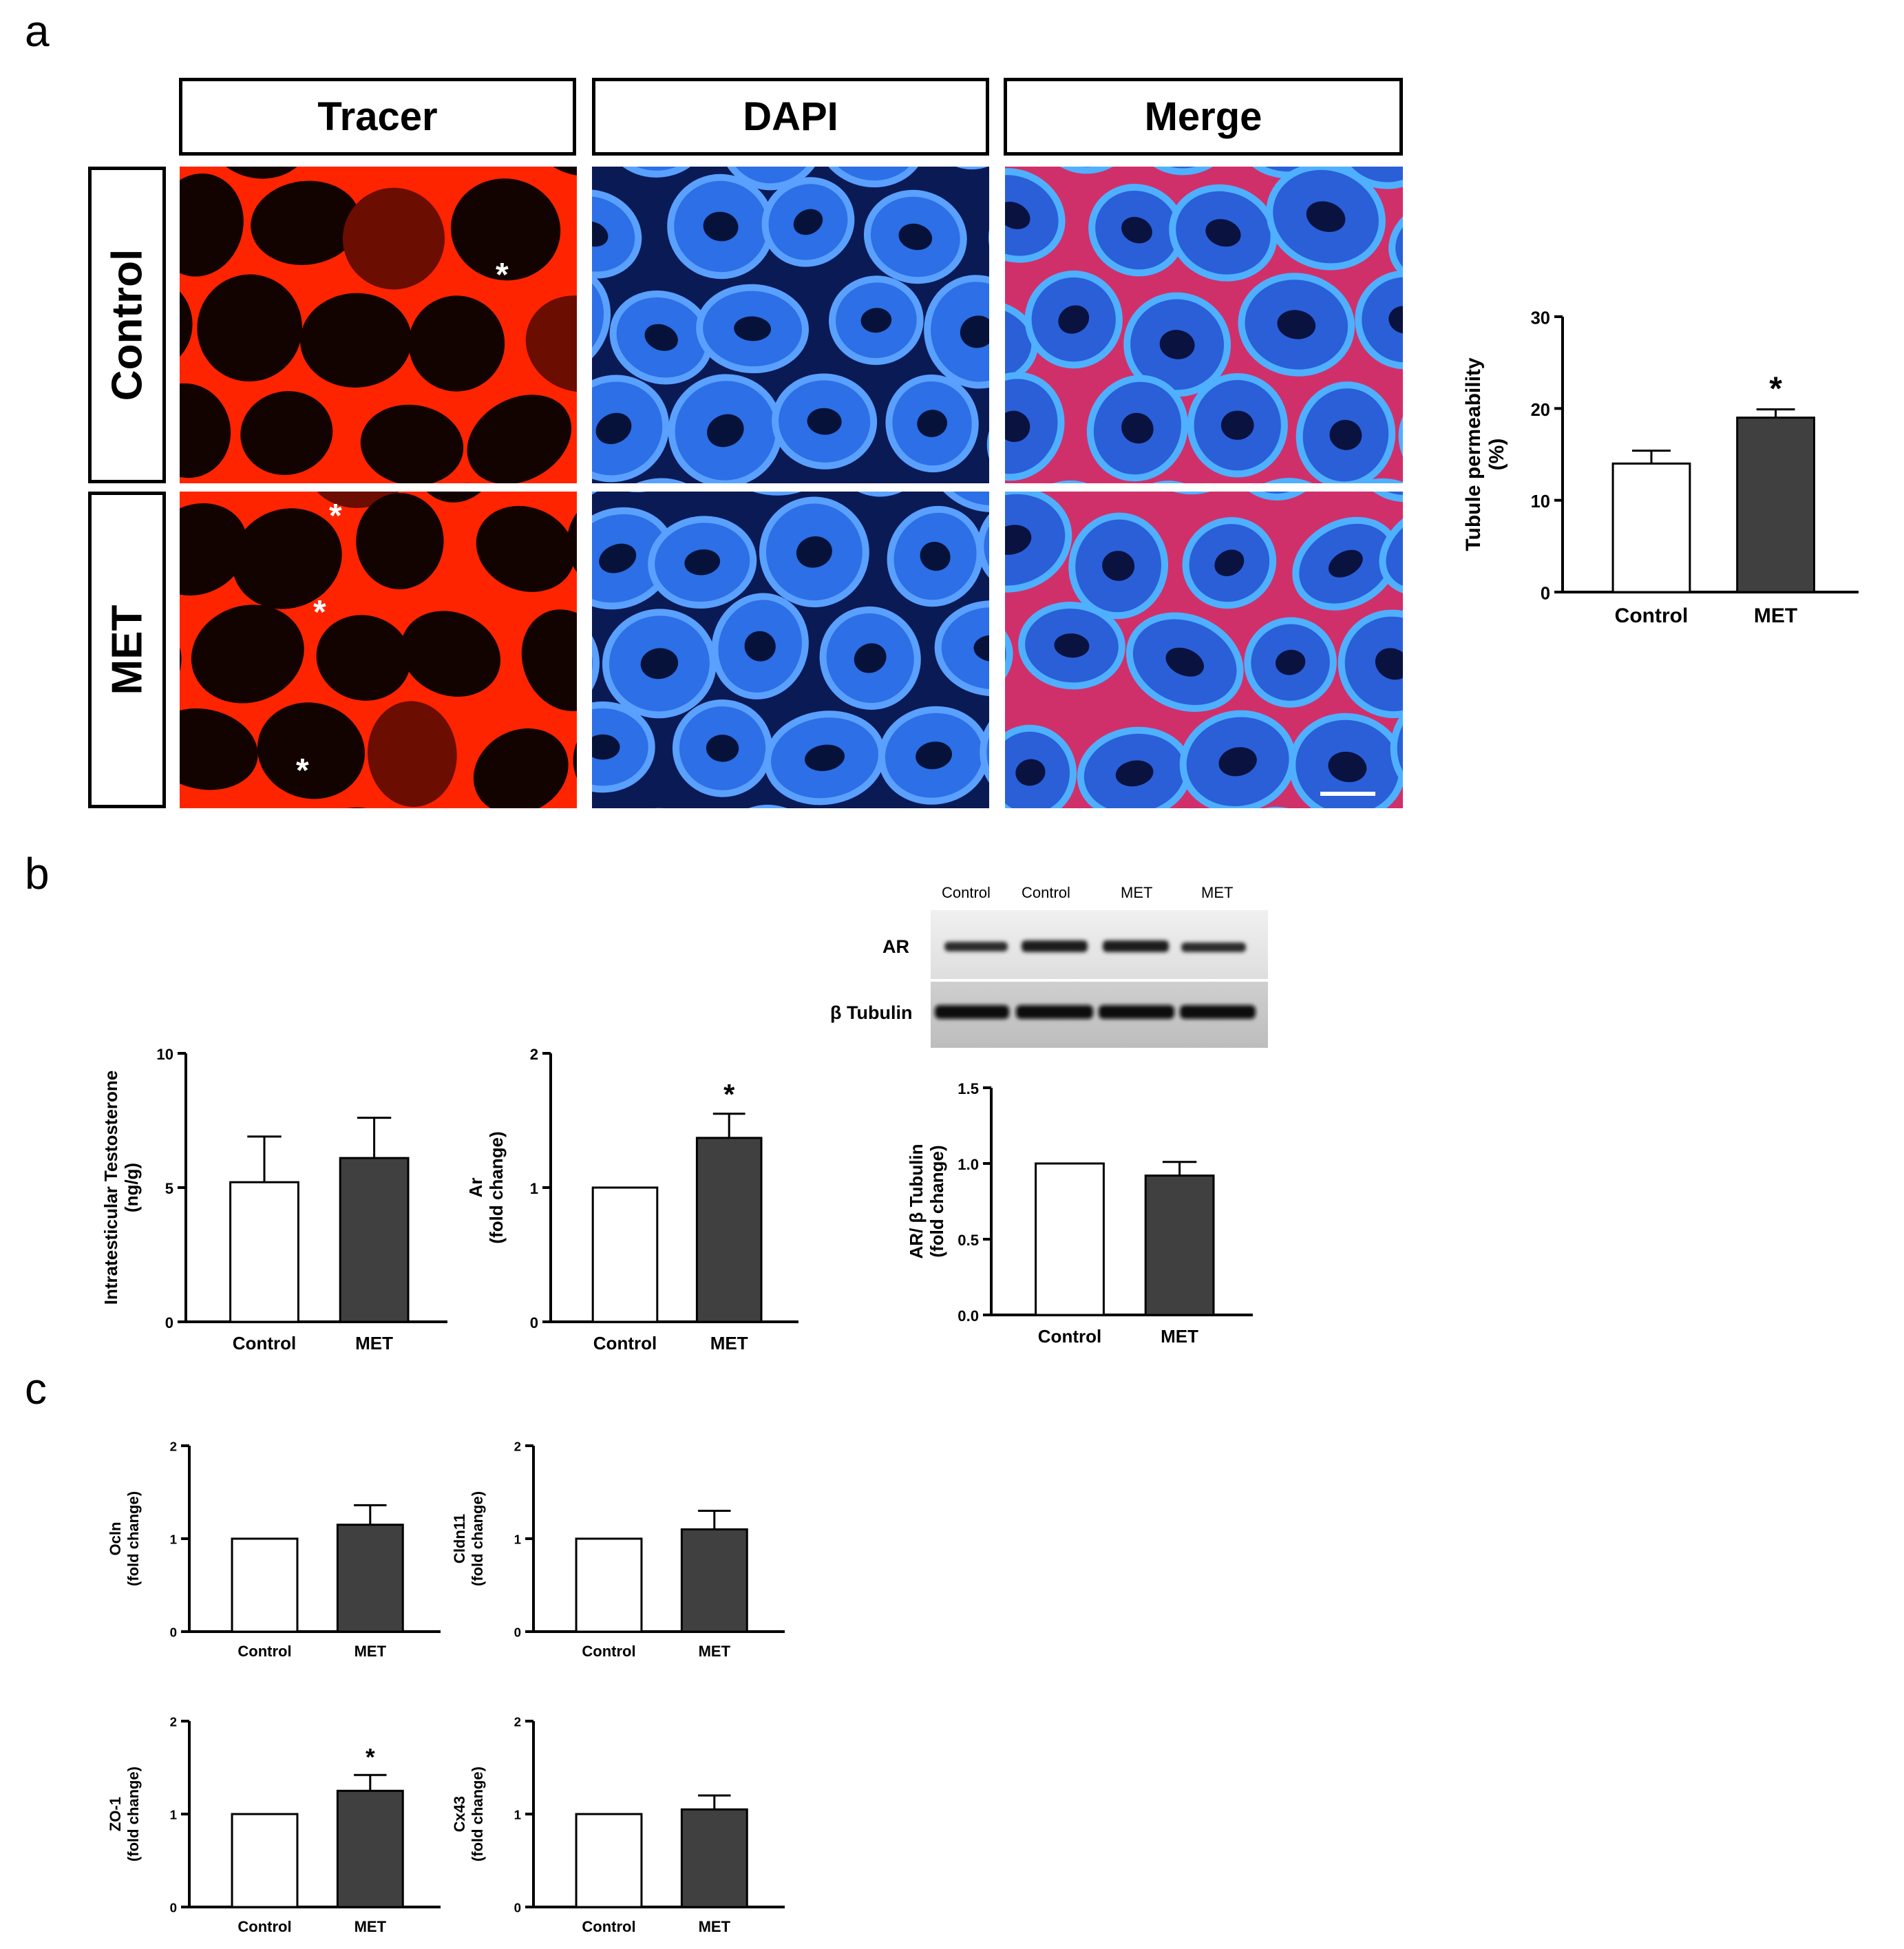 This screenshot has height=1949, width=1904. I want to click on y-tick-label: 20, so click(1540, 410).